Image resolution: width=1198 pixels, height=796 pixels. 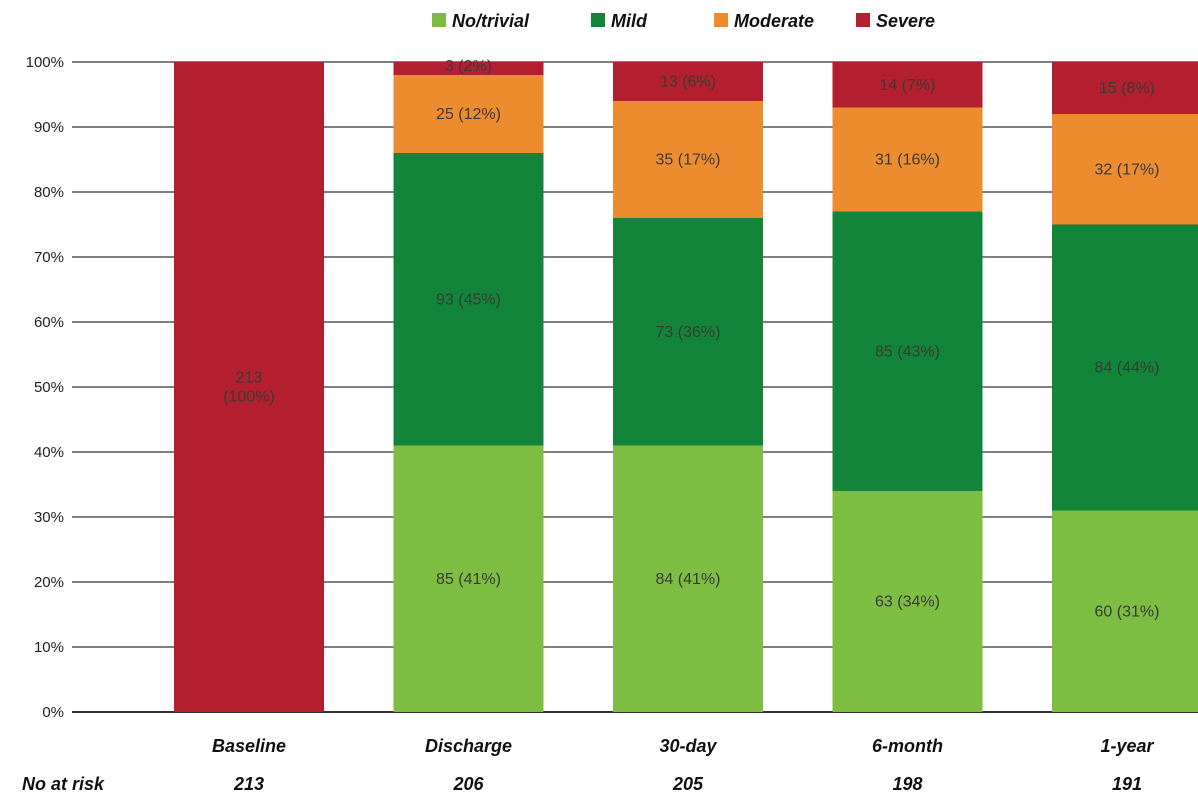 I want to click on data-label: 85 (41%), so click(x=468, y=579).